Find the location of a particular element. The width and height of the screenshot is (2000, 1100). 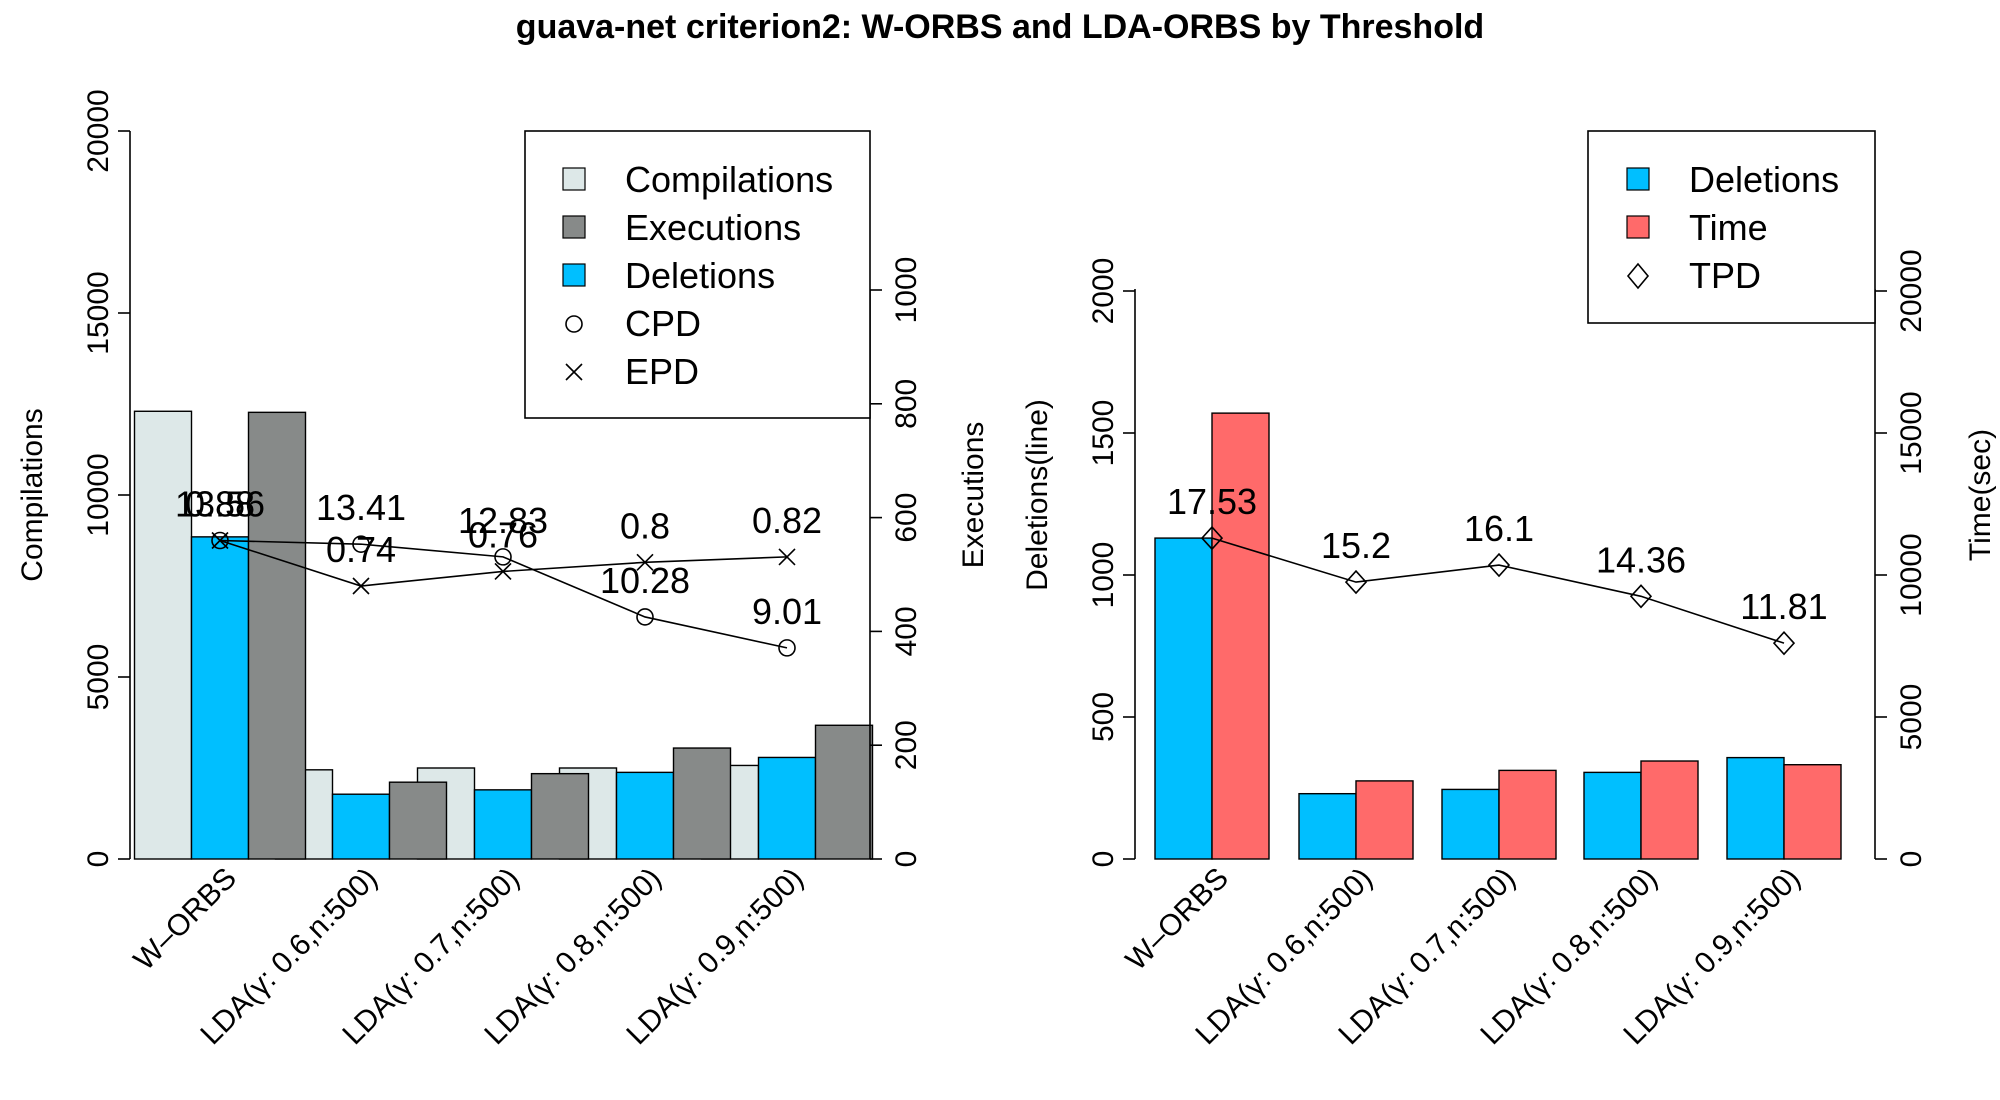

line-cpd is located at coordinates (503, 594).